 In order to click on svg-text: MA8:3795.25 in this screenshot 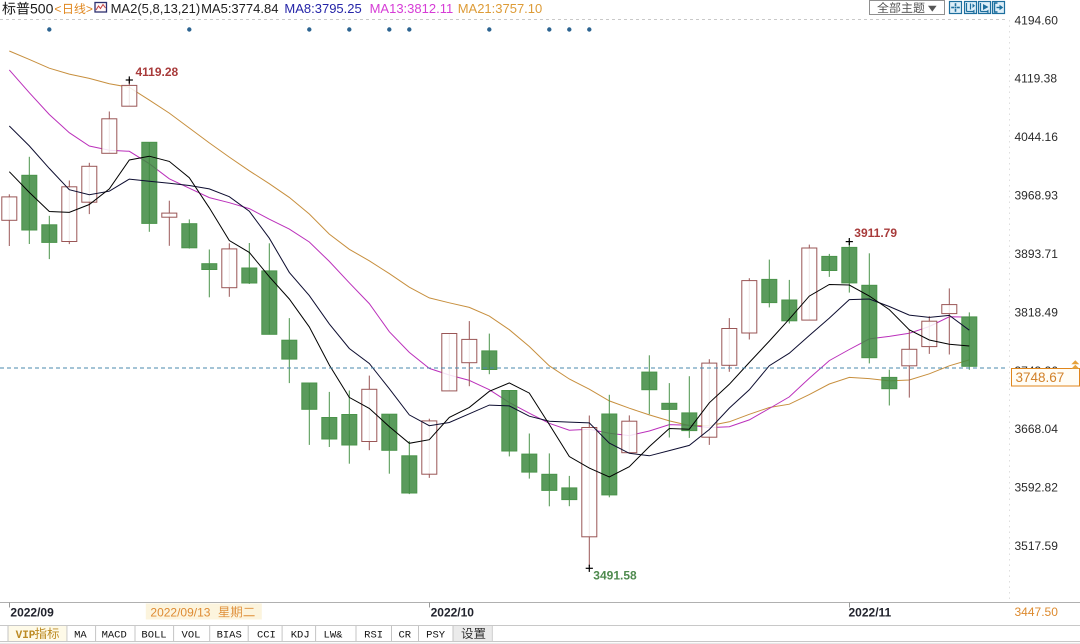, I will do `click(322, 8)`.